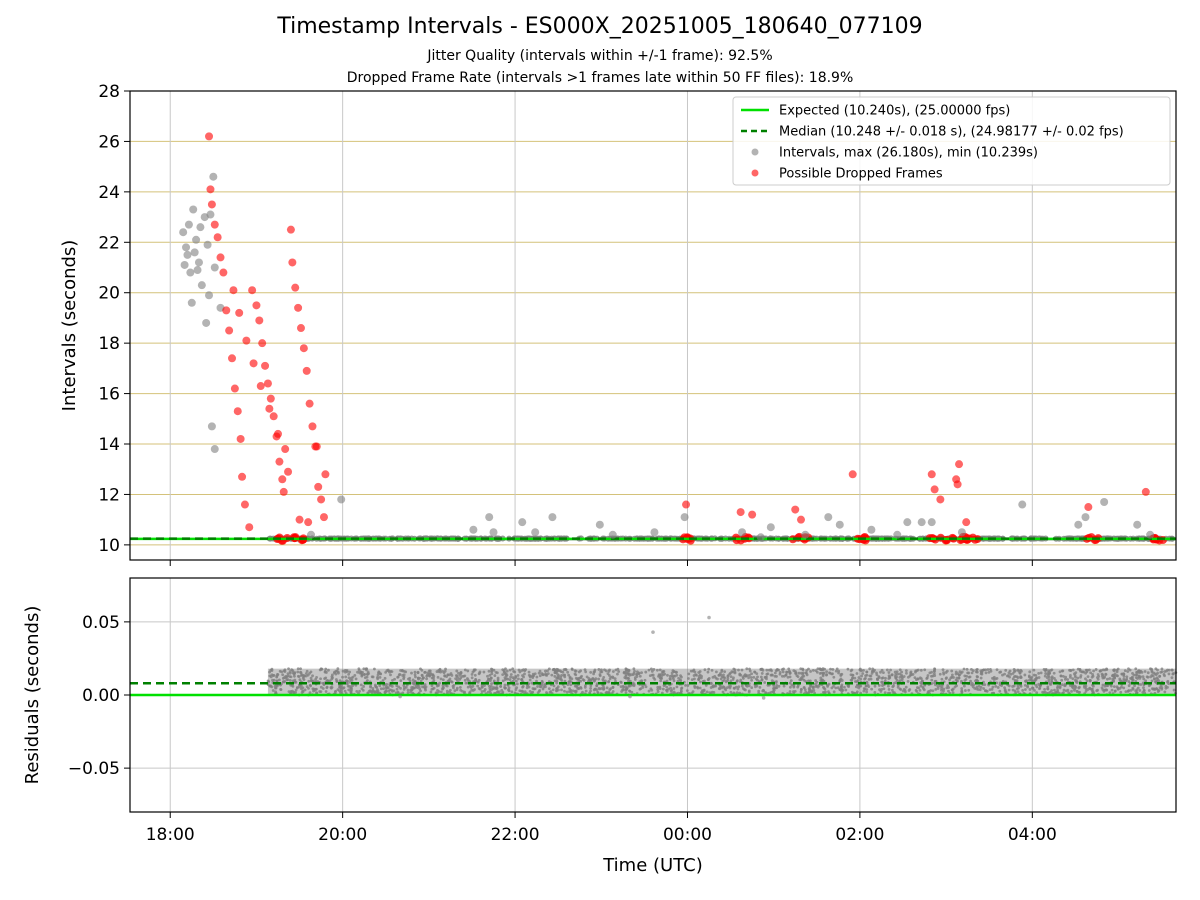 The height and width of the screenshot is (900, 1200). Describe the element at coordinates (101, 623) in the screenshot. I see `residuals-ytick-label: 0.05` at that location.